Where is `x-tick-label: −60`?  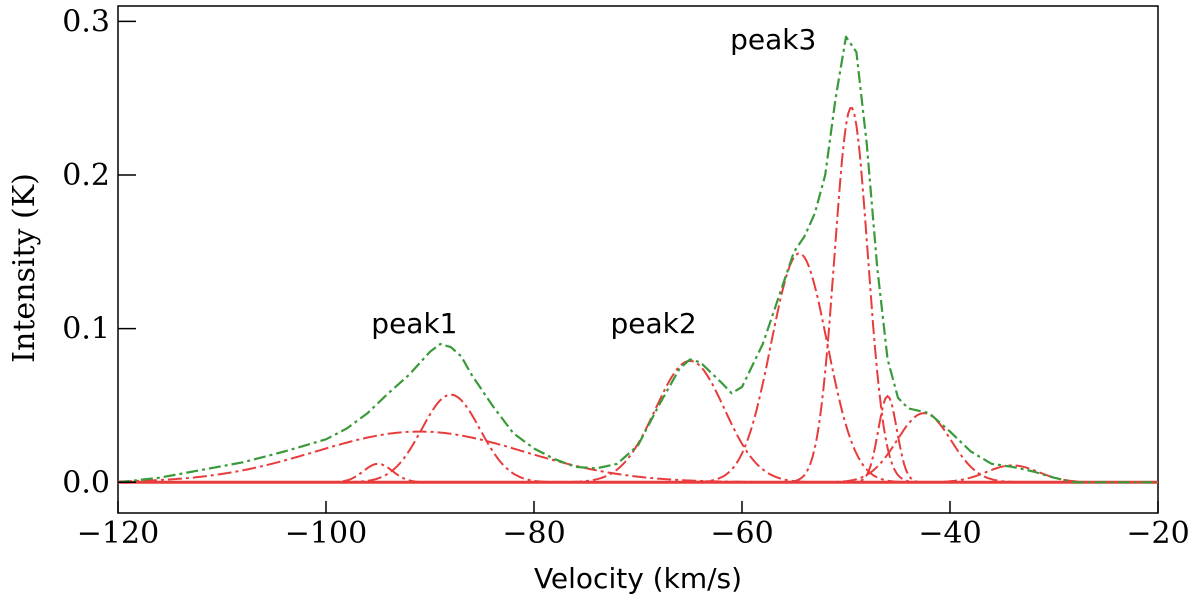
x-tick-label: −60 is located at coordinates (741, 533).